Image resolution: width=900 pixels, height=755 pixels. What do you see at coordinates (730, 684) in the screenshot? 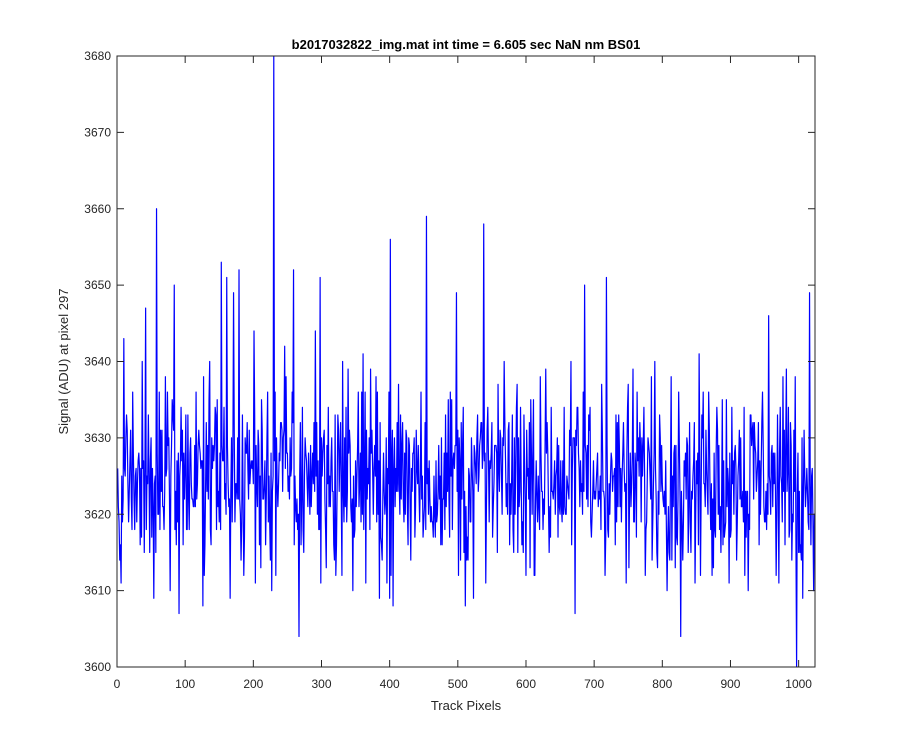
I see `x-tick-label: 900` at bounding box center [730, 684].